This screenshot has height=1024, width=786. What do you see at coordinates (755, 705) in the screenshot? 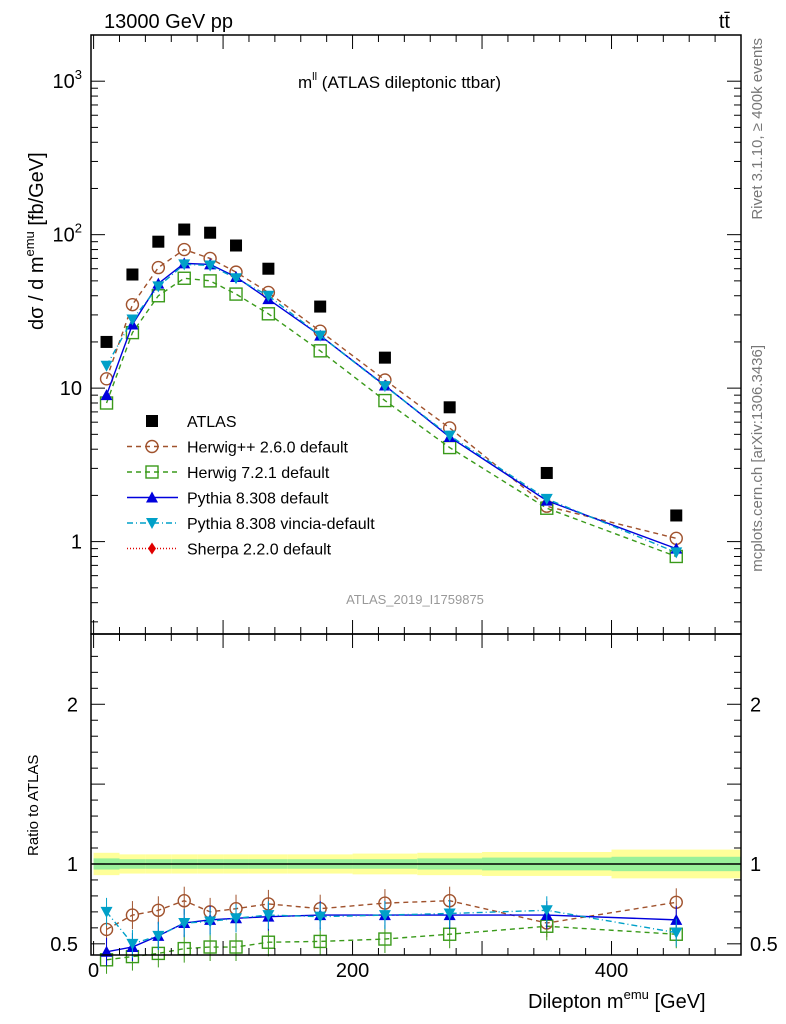
I see `y-tick-label-ratio-right: 2` at bounding box center [755, 705].